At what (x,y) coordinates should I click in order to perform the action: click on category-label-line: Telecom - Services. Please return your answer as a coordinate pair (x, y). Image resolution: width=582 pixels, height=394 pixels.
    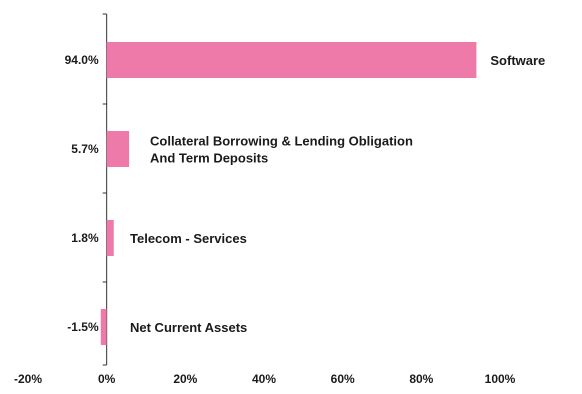
    Looking at the image, I should click on (188, 238).